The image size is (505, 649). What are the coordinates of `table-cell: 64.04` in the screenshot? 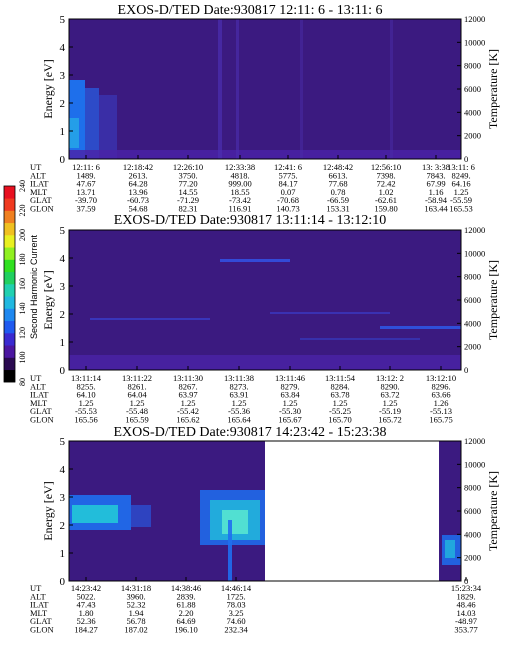 It's located at (137, 395).